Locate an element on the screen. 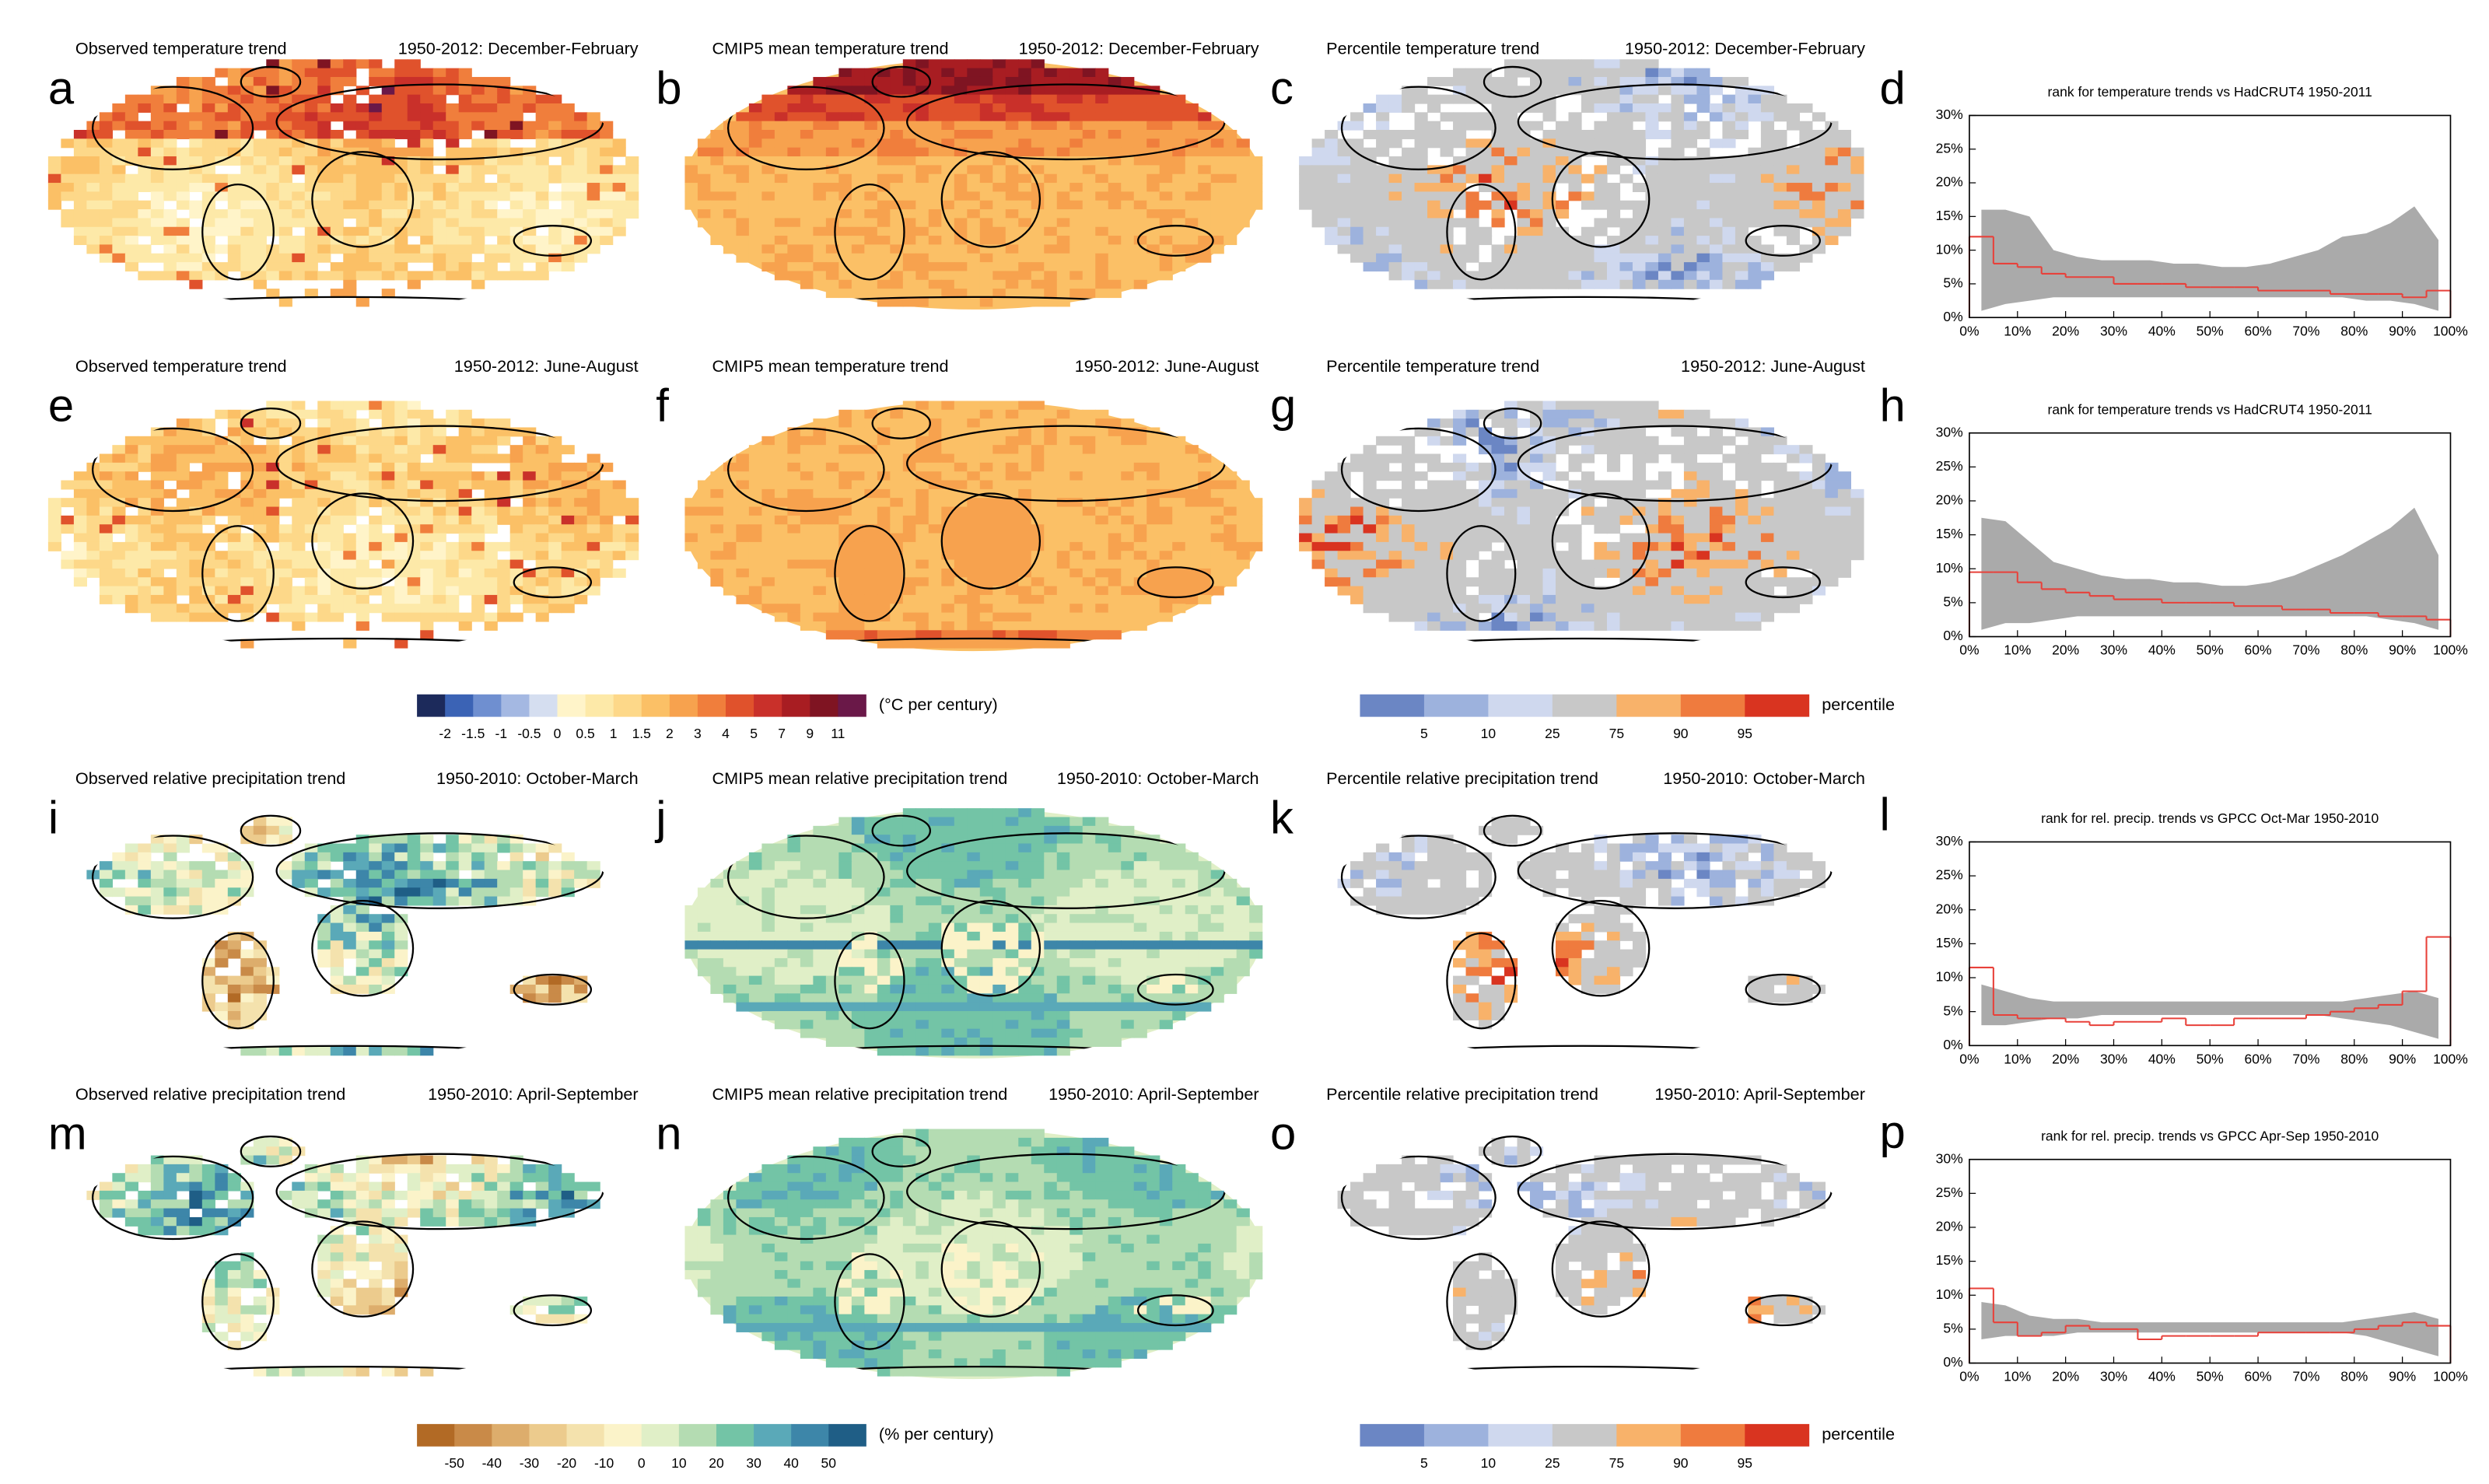  panel-letter: a is located at coordinates (61, 88).